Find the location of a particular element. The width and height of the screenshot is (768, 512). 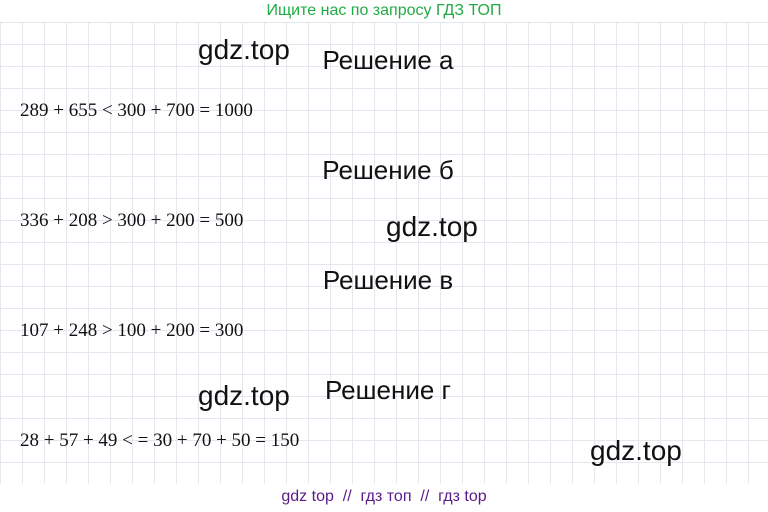

section-heading: Решение б is located at coordinates (388, 170).